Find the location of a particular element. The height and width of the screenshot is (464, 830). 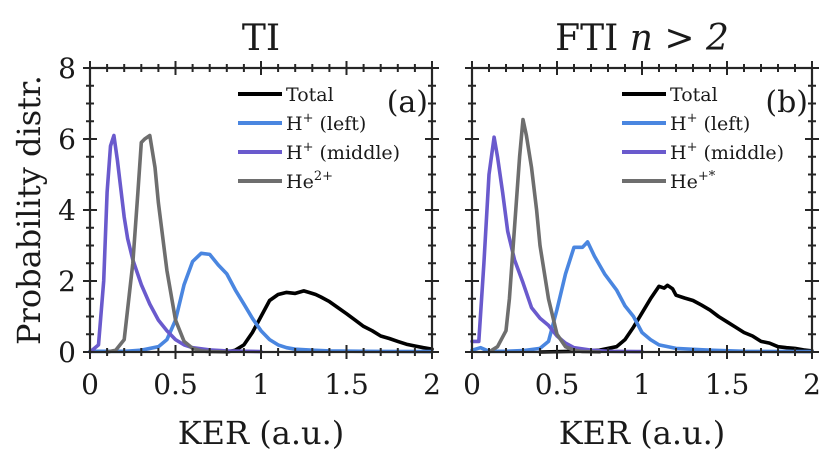

y-tick-label: 0 is located at coordinates (67, 352).